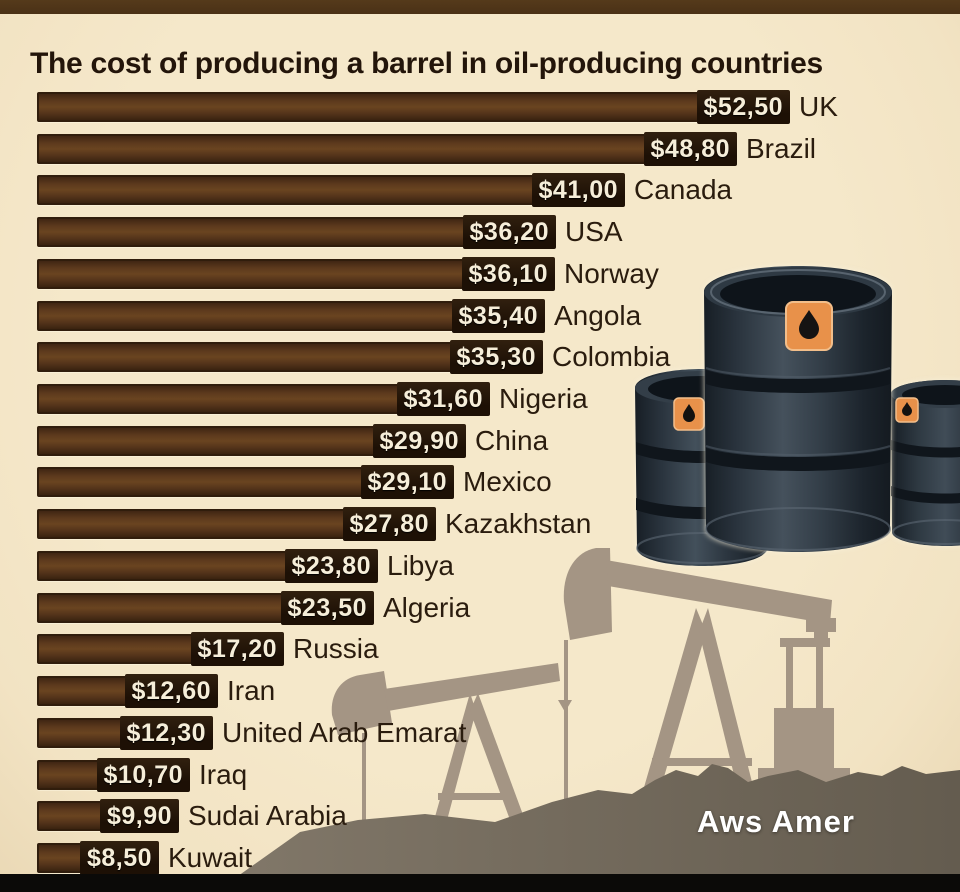  I want to click on bar-row: $35,30 Colombia, so click(497, 357).